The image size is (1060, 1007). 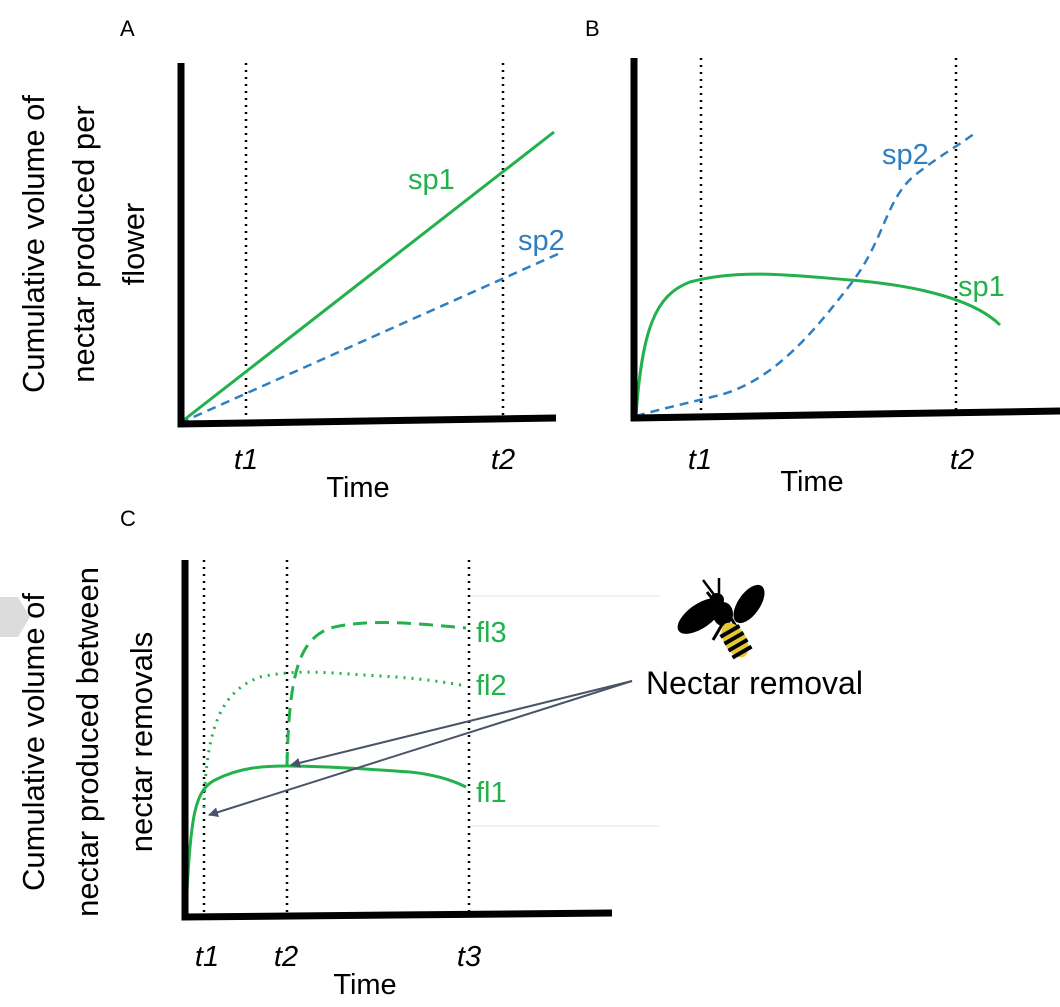 I want to click on panel-a-xlabel: Time, so click(x=357, y=488).